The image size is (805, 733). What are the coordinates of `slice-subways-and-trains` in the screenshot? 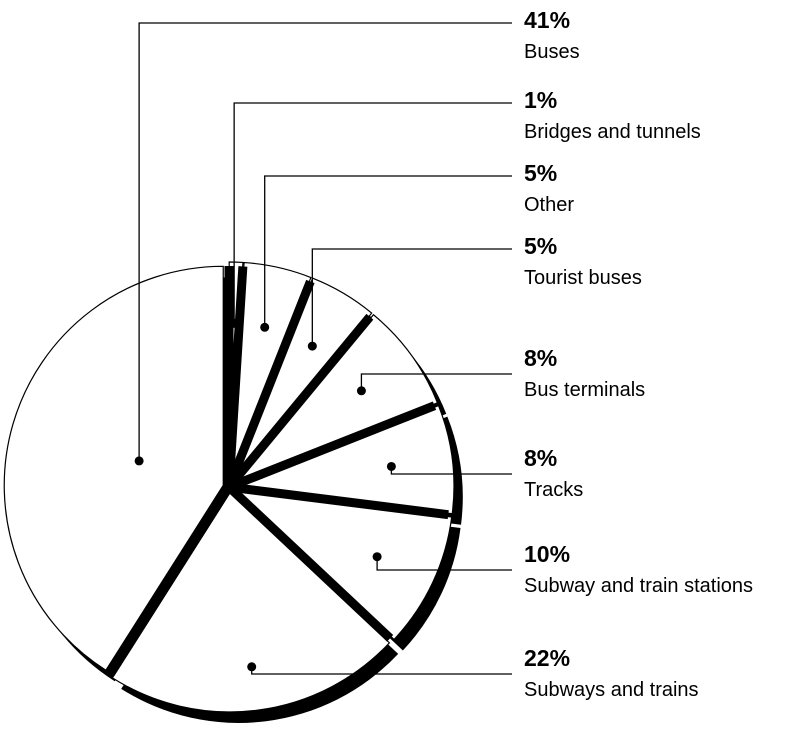 It's located at (251, 602).